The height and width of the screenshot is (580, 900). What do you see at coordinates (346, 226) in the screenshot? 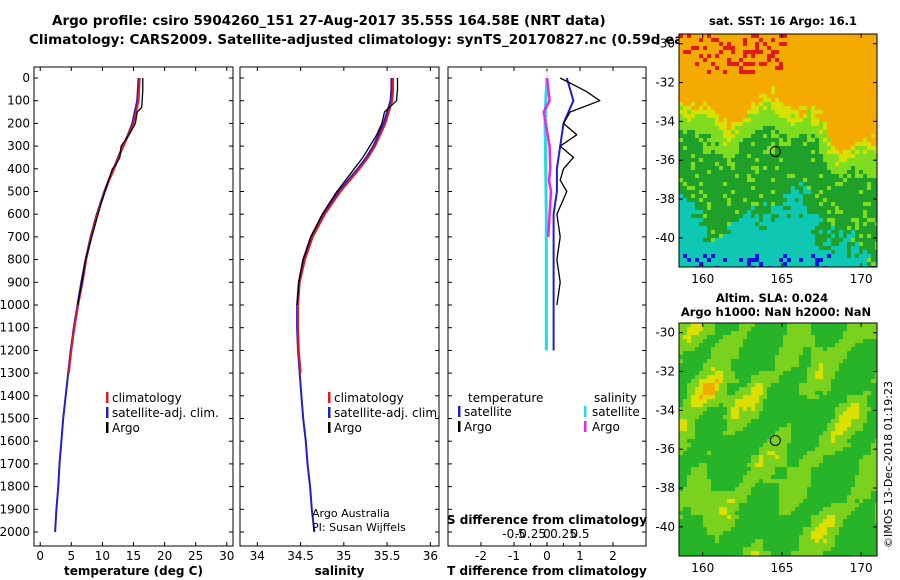
I see `salinity-climatology-line` at bounding box center [346, 226].